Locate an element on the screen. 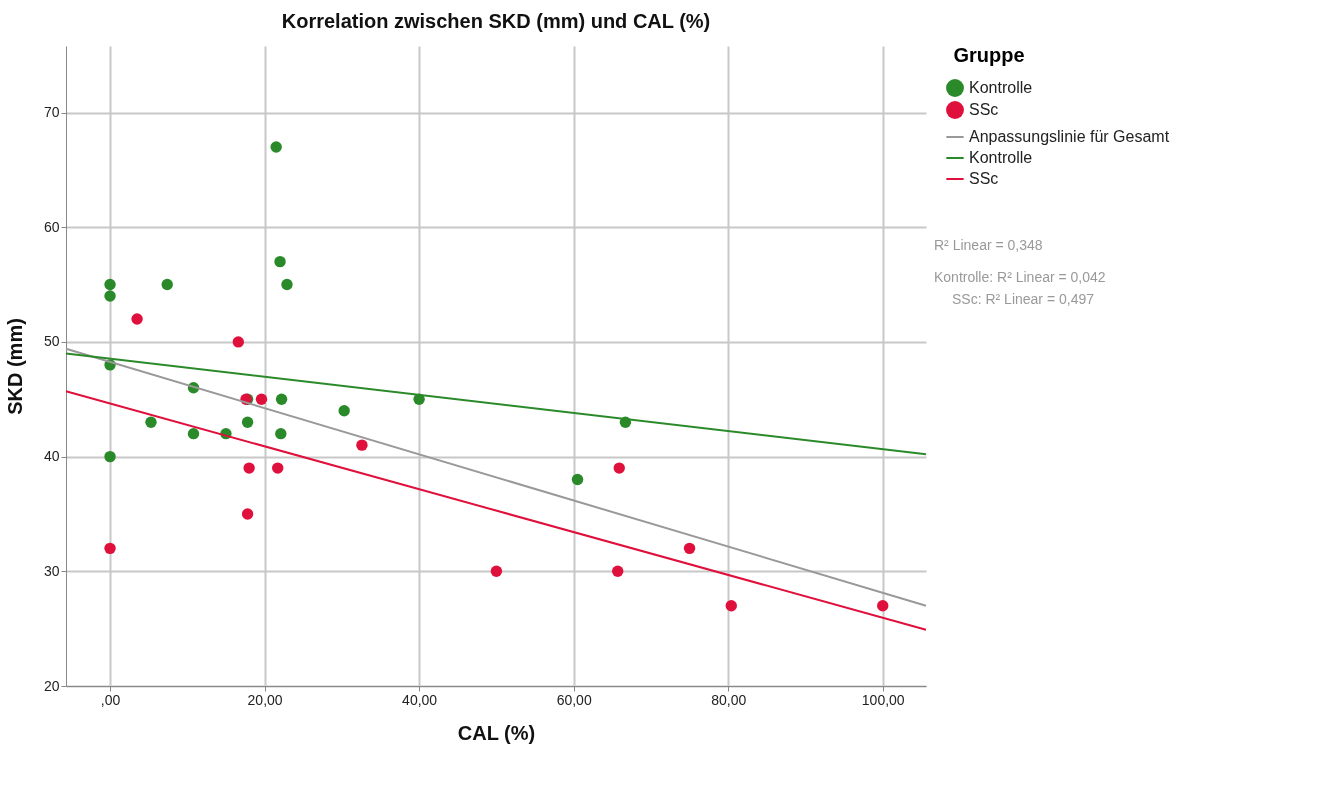 Image resolution: width=1327 pixels, height=800 pixels. legend-title: Gruppe is located at coordinates (989, 55).